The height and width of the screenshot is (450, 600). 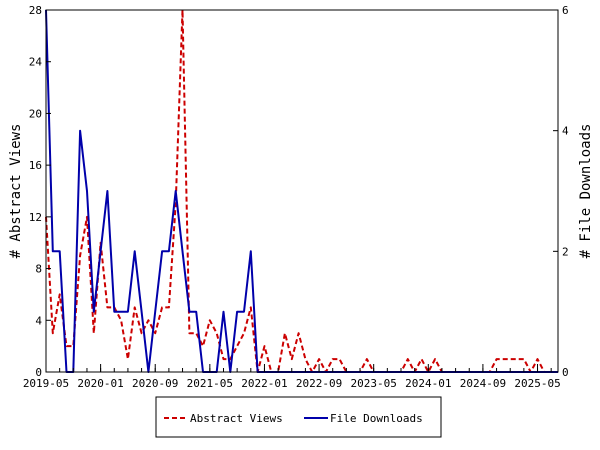 What do you see at coordinates (35, 113) in the screenshot?
I see `y-left-tick-label: 20` at bounding box center [35, 113].